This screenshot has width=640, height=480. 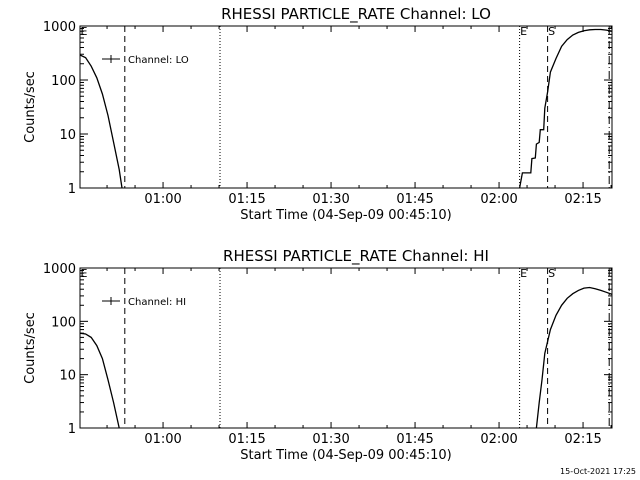 I want to click on chart-title: RHESSI PARTICLE_RATE Channel: LO, so click(x=356, y=14).